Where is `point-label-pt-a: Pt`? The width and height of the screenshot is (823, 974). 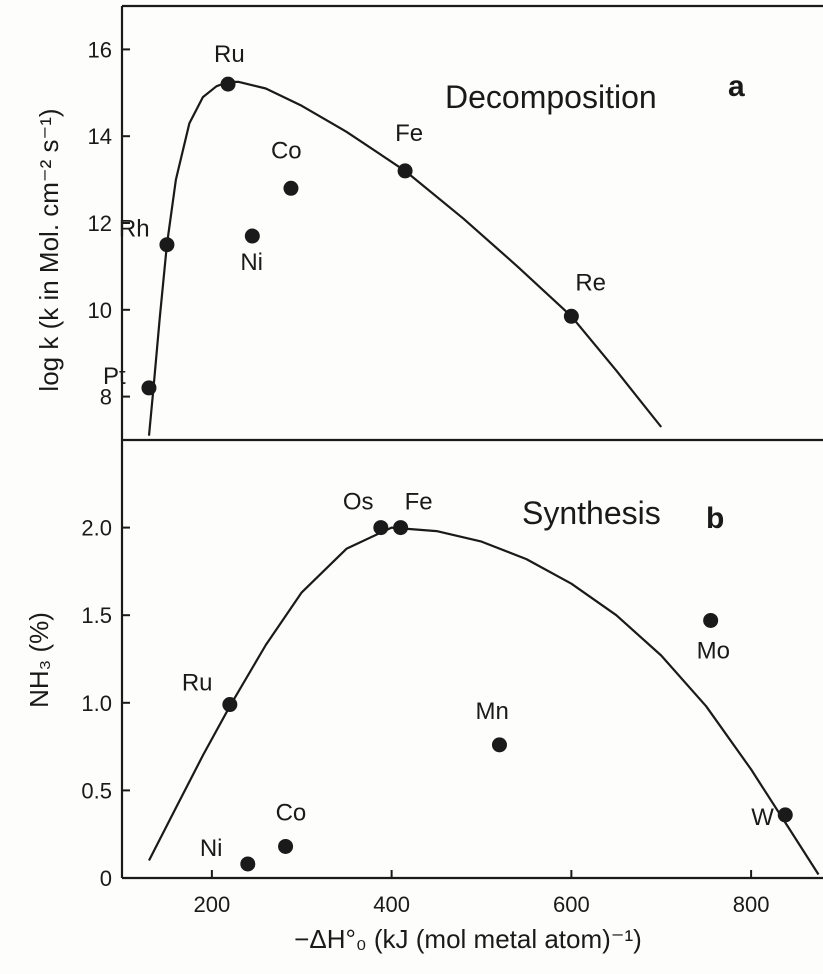 point-label-pt-a: Pt is located at coordinates (114, 376).